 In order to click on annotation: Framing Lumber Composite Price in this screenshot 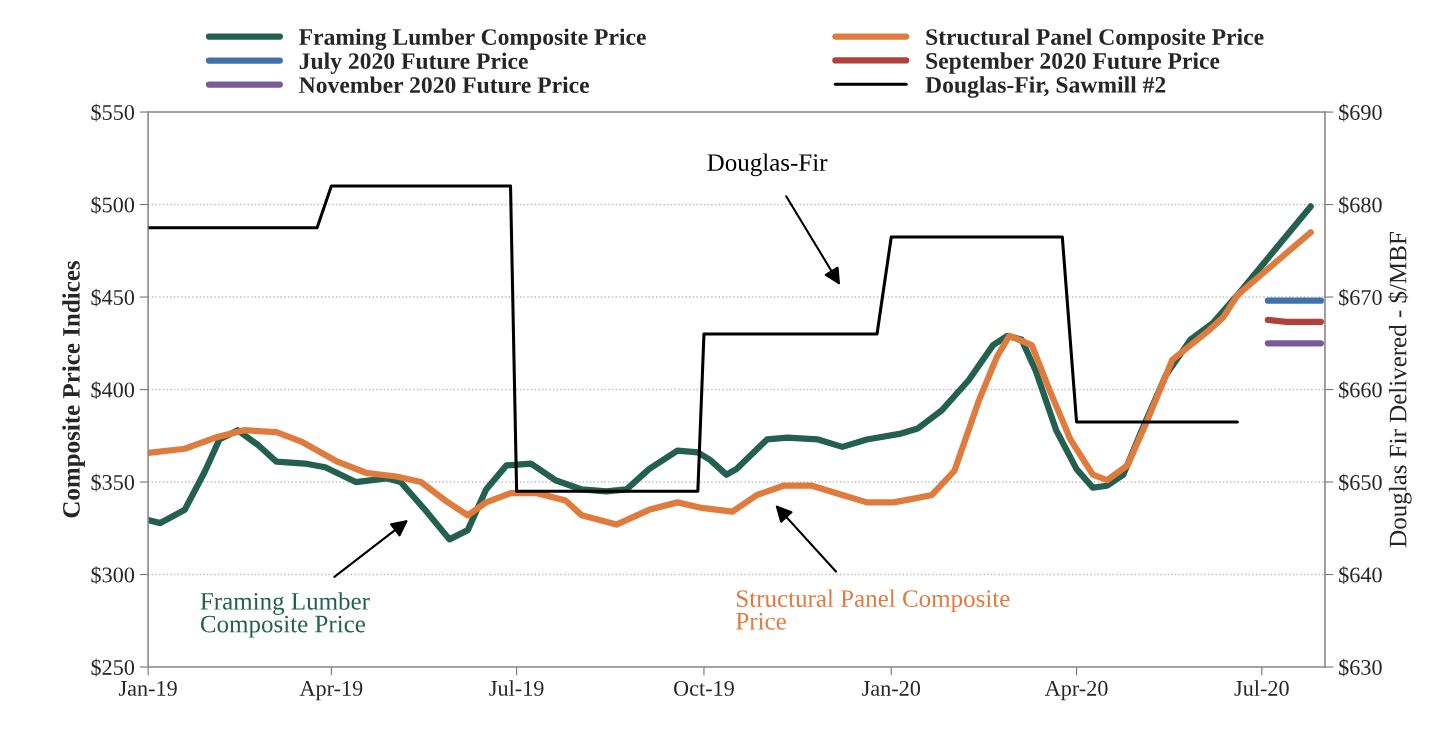, I will do `click(285, 615)`.